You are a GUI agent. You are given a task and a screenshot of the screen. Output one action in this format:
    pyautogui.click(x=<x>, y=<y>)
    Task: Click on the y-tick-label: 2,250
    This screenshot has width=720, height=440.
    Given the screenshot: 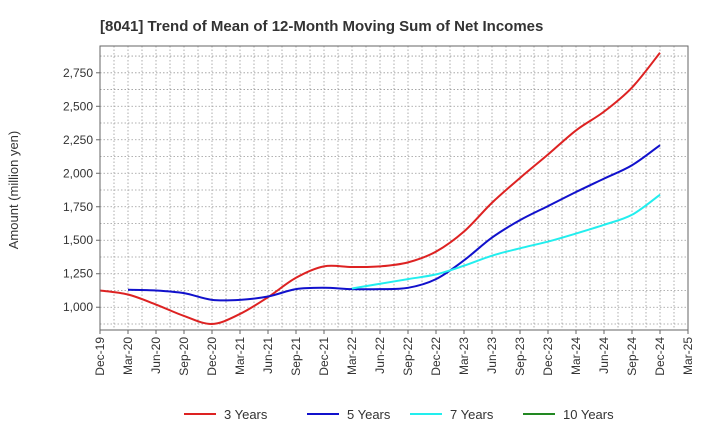 What is the action you would take?
    pyautogui.click(x=78, y=140)
    